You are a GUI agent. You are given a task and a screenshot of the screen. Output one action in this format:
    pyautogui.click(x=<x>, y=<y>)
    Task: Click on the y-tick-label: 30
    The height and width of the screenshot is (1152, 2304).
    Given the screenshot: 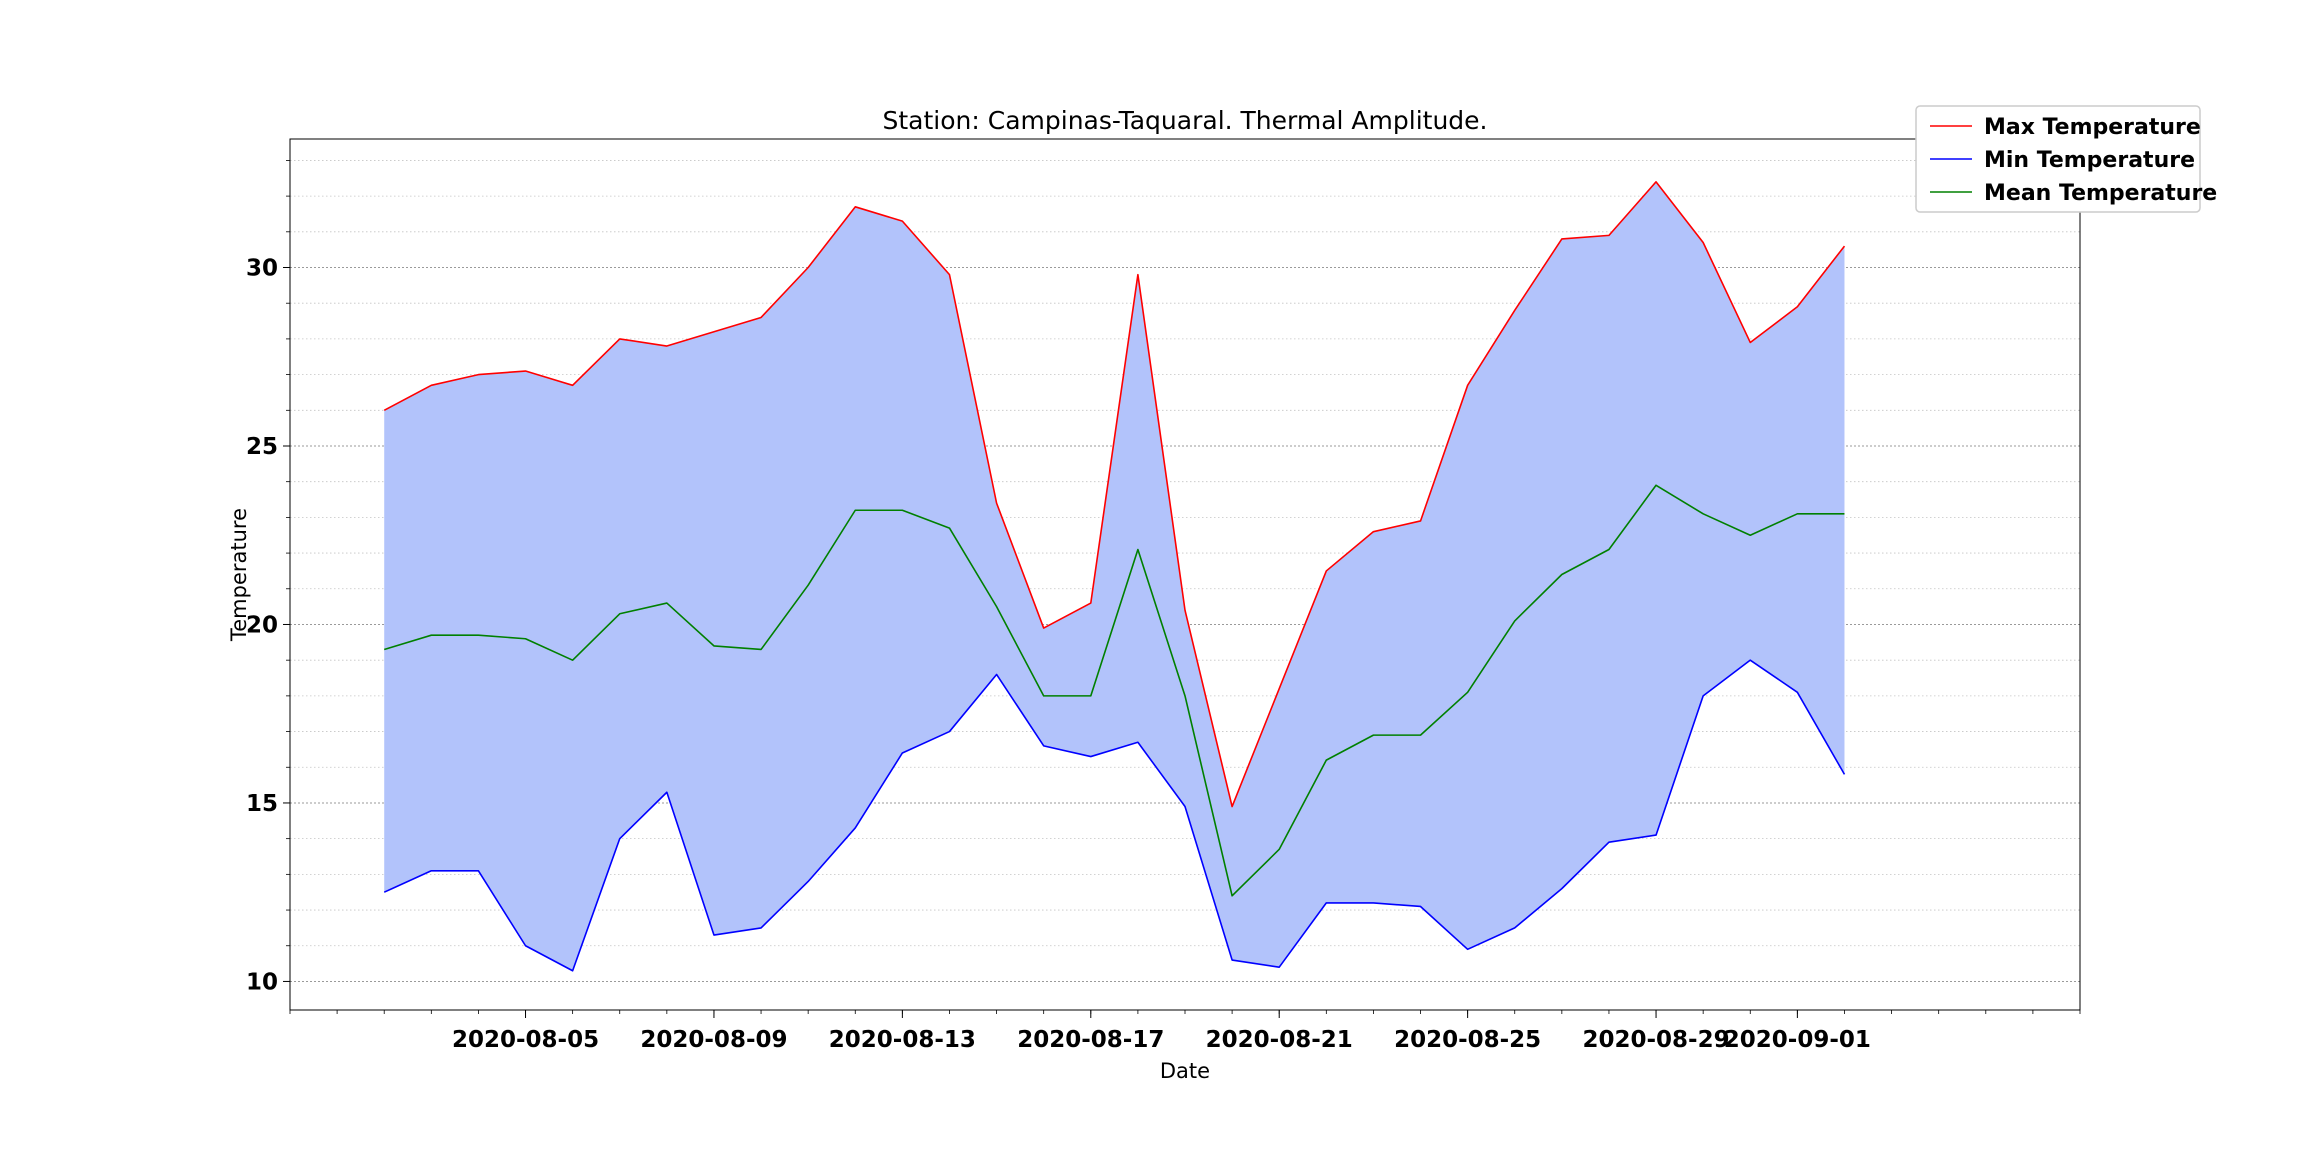 What is the action you would take?
    pyautogui.click(x=262, y=269)
    